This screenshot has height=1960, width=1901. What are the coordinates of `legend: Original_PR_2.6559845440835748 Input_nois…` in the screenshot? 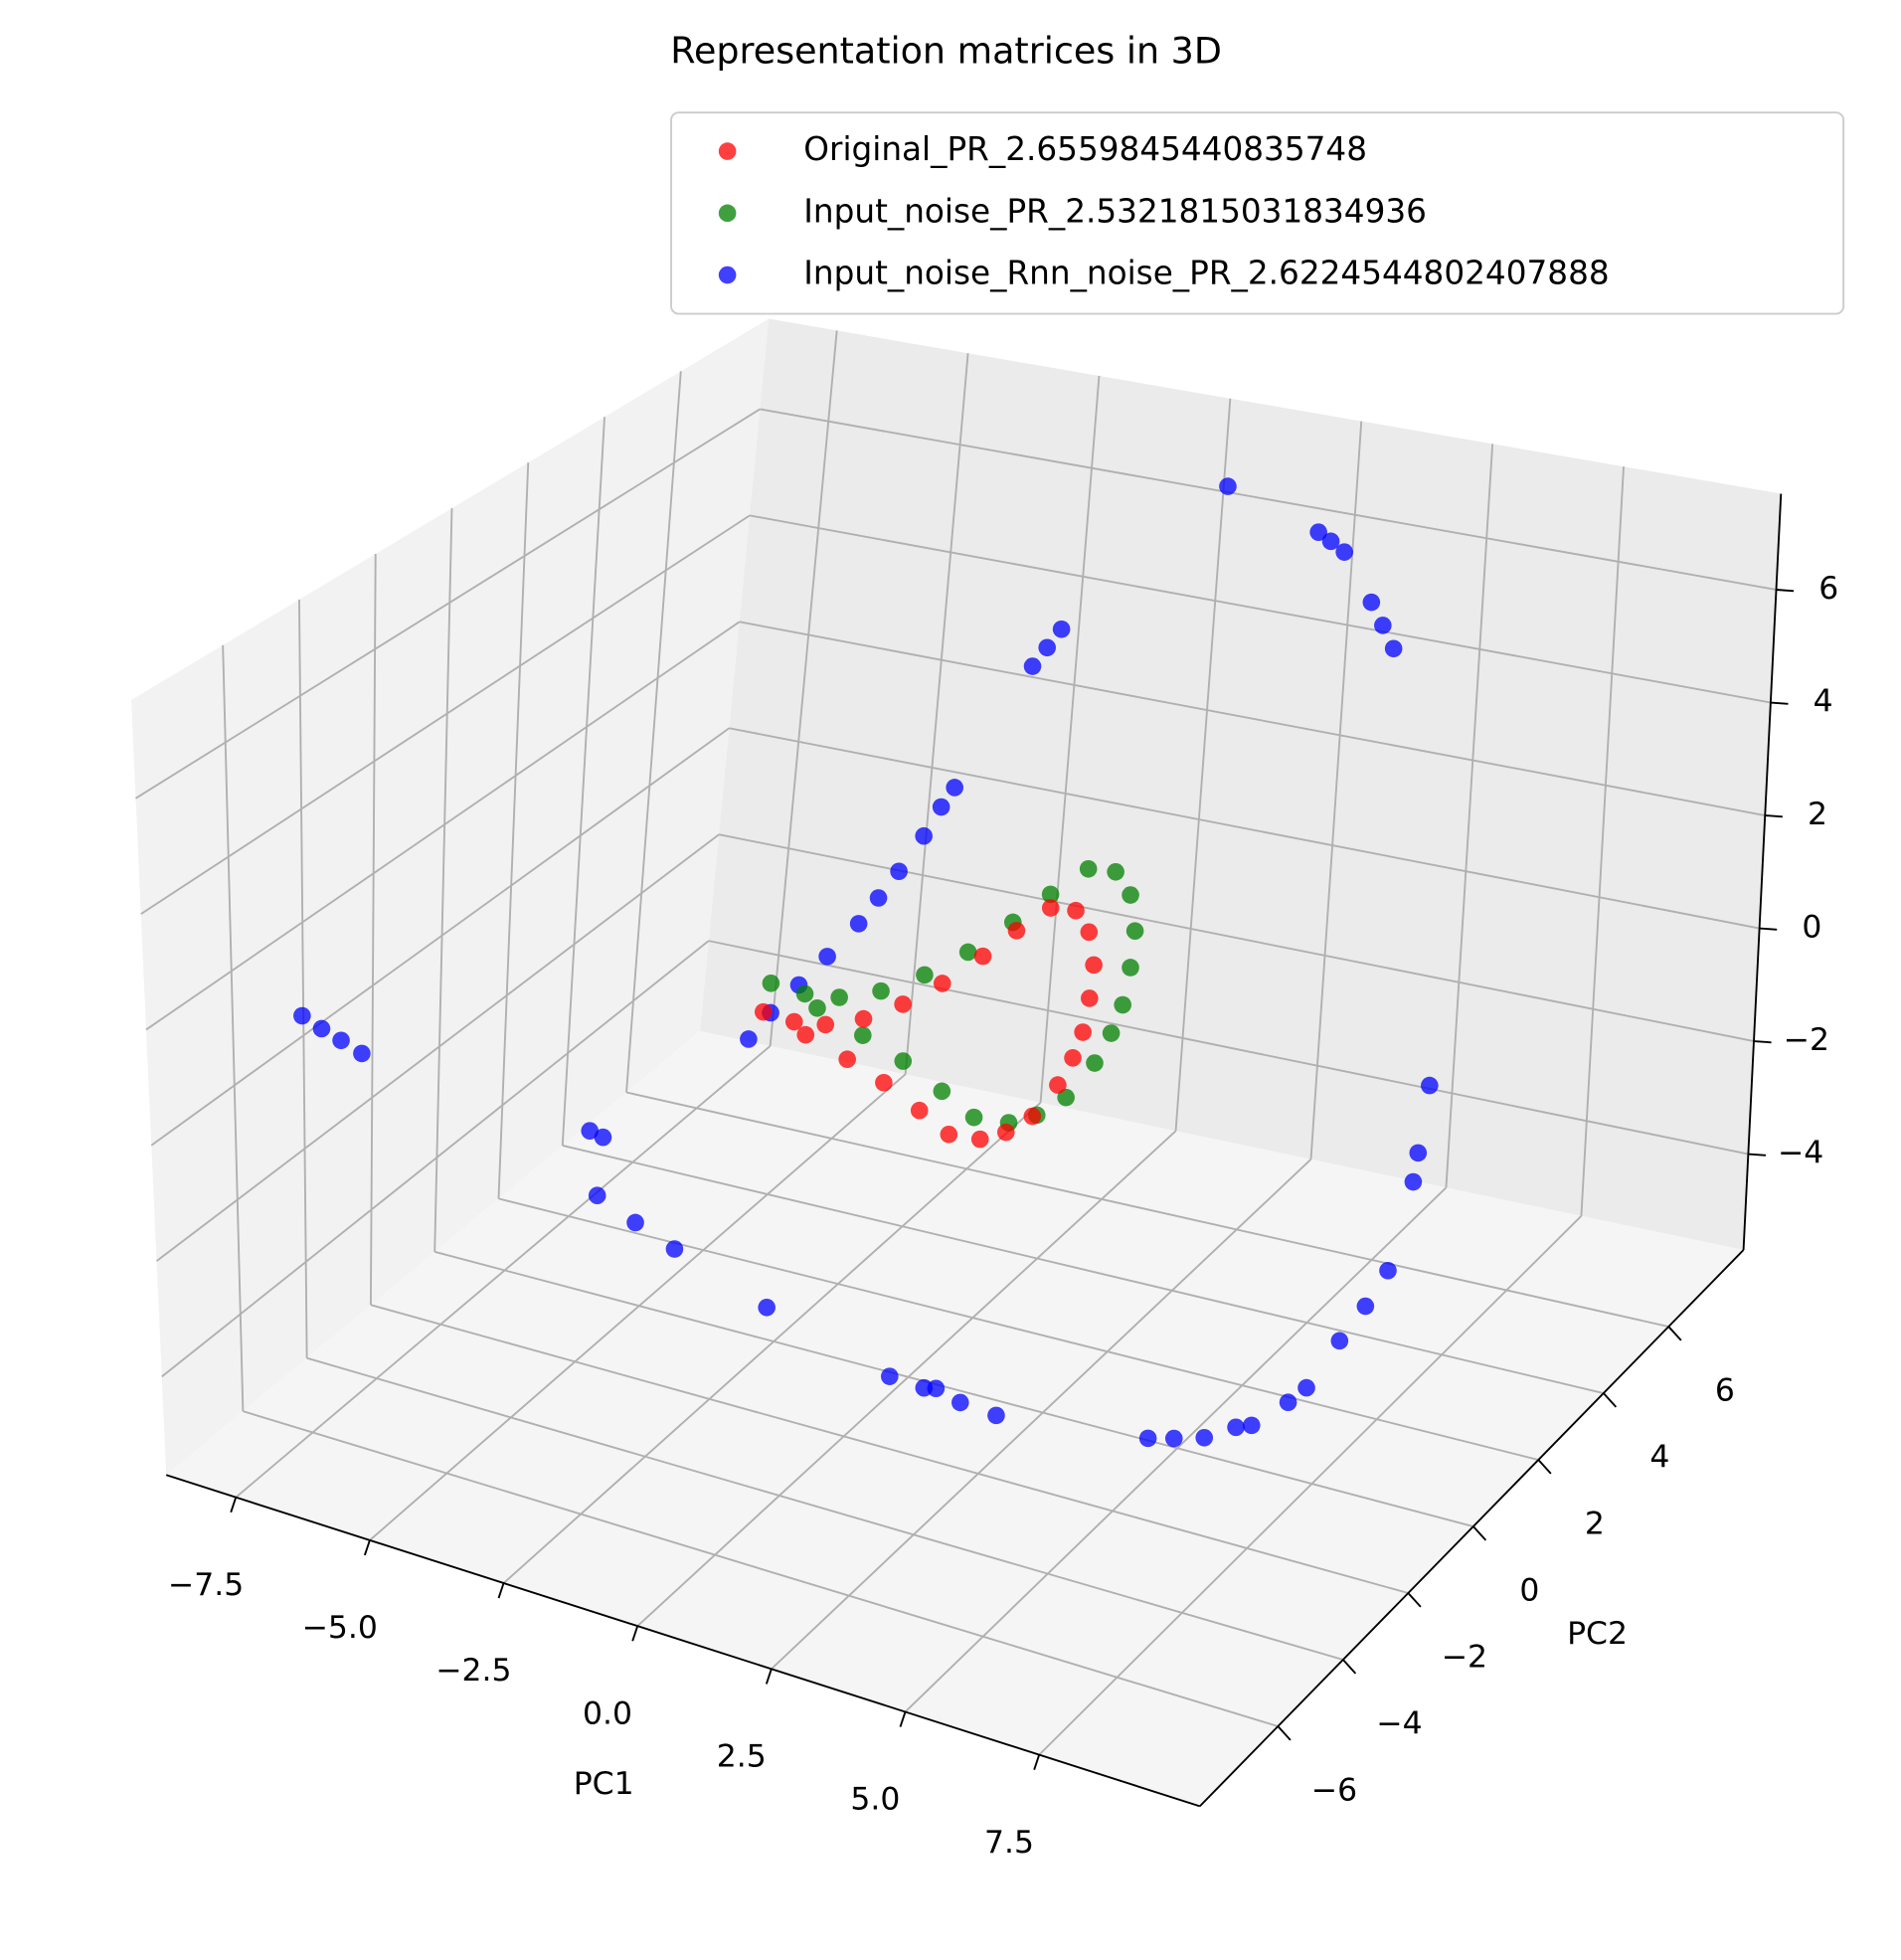 It's located at (1257, 213).